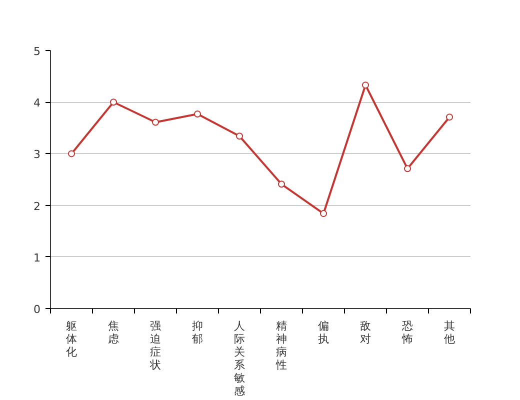  Describe the element at coordinates (37, 103) in the screenshot. I see `y-tick-label: 4` at that location.